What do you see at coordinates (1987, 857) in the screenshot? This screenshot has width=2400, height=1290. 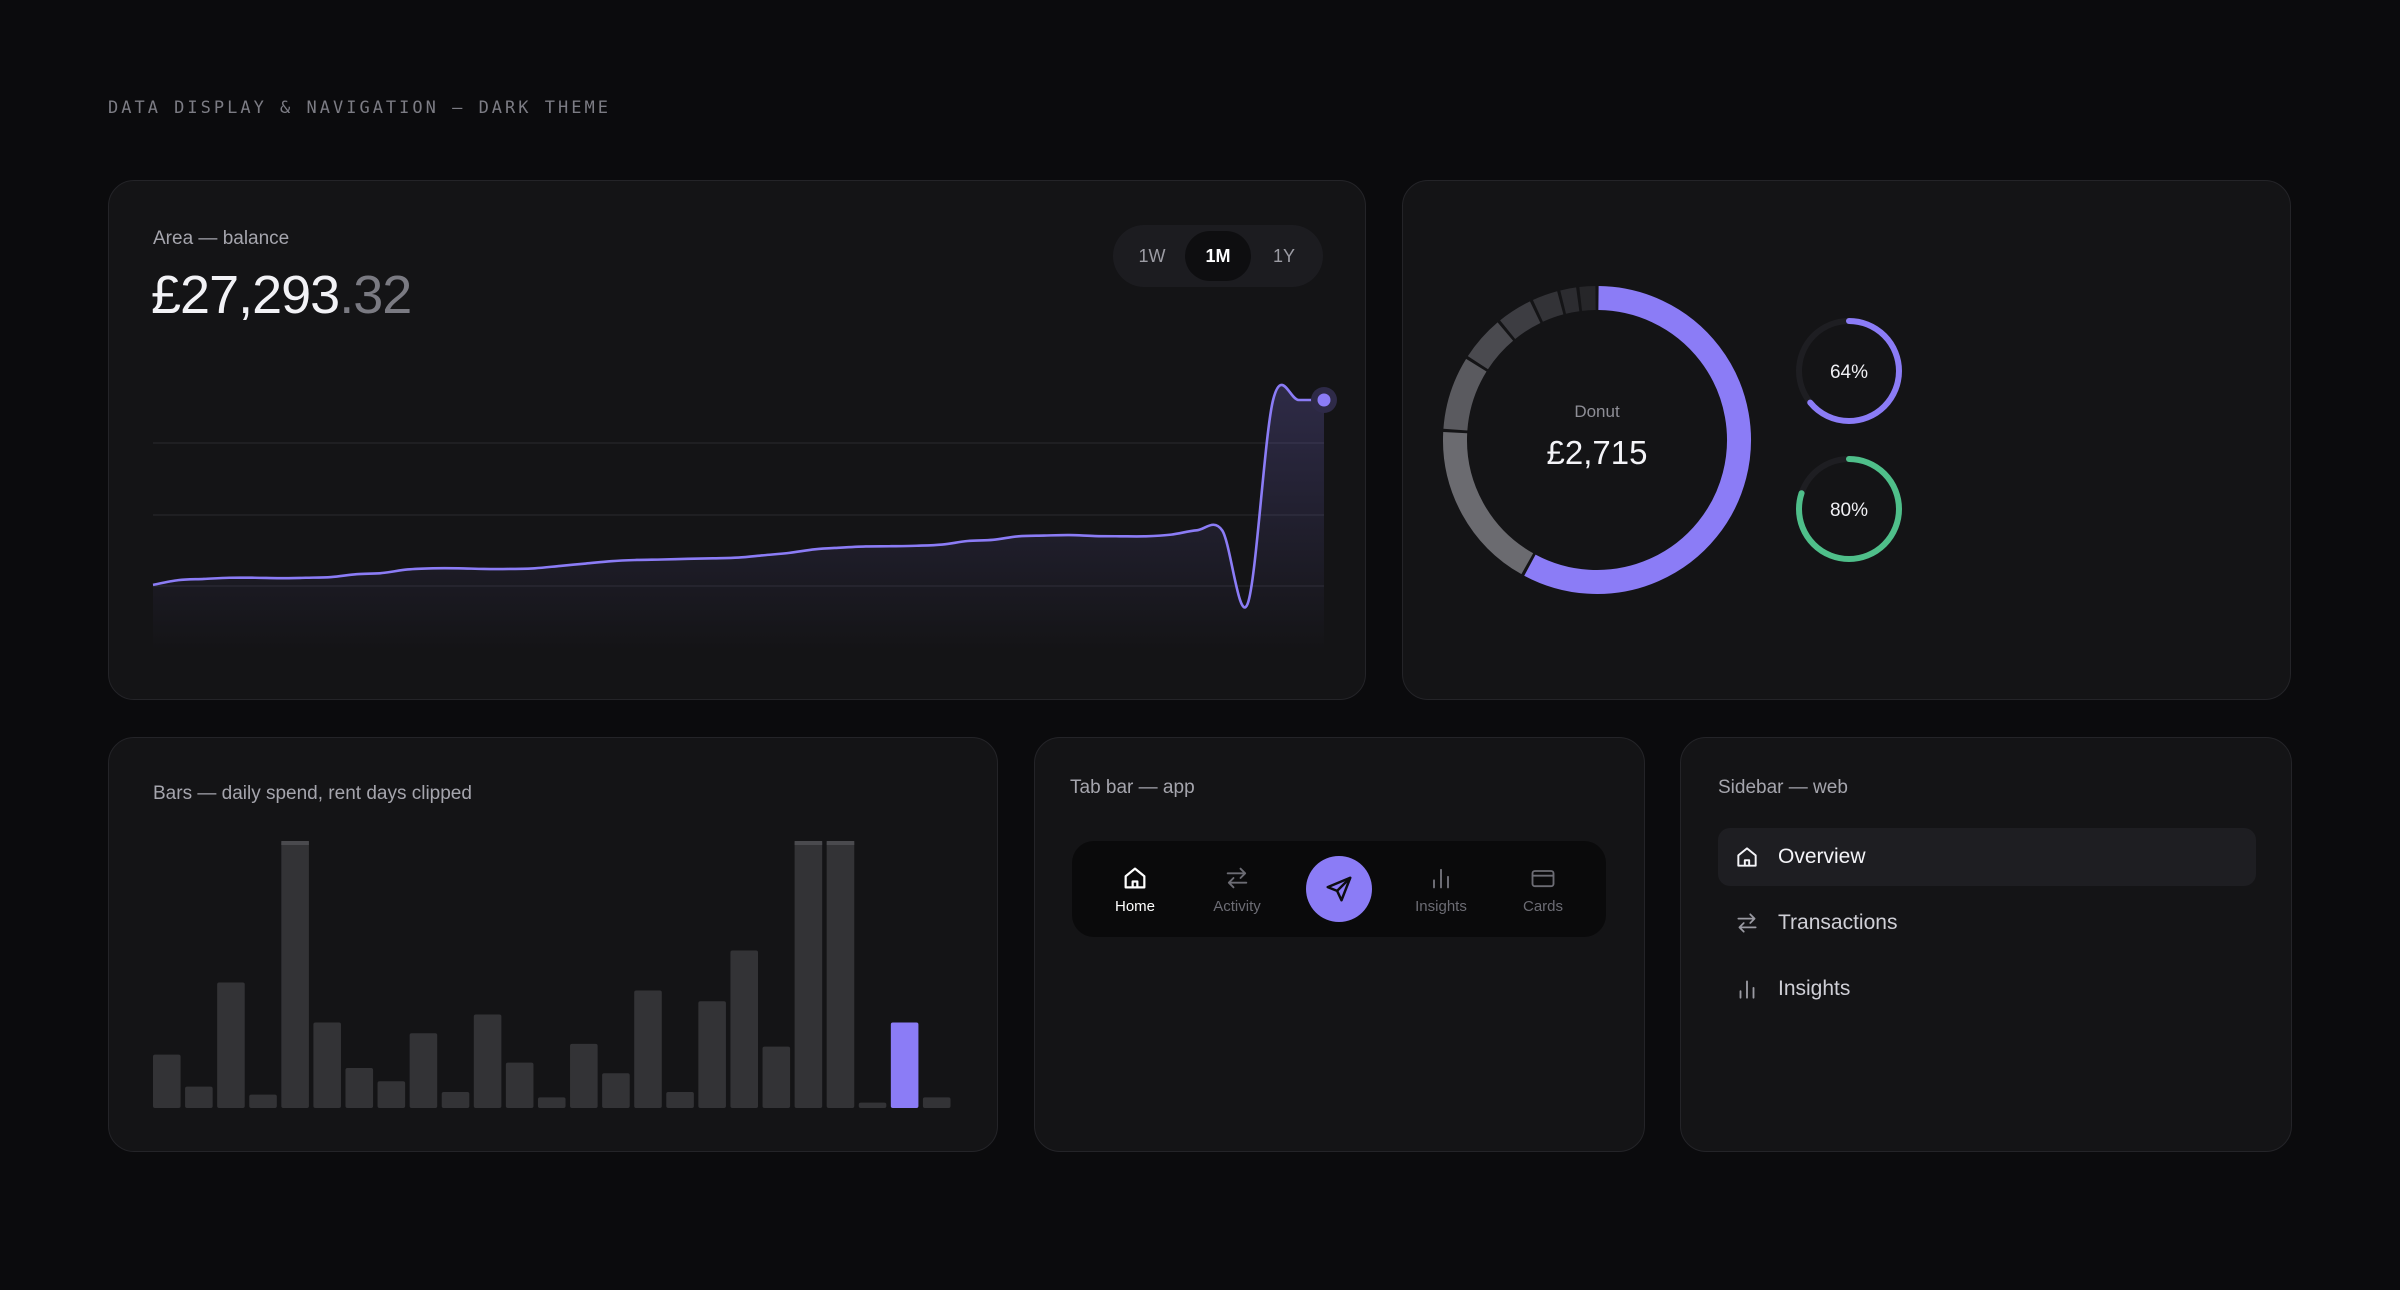 I see `sidebar-item-overview: Overview` at bounding box center [1987, 857].